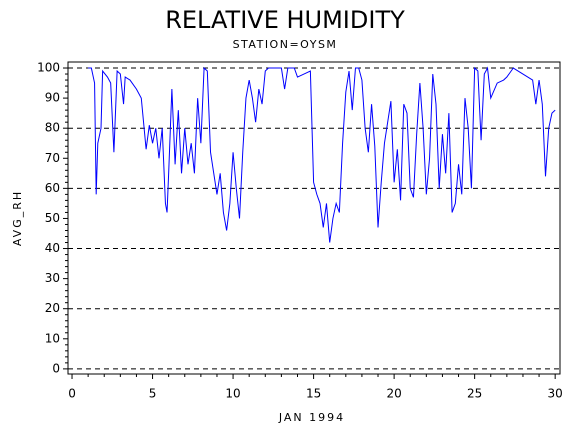 The width and height of the screenshot is (570, 430). I want to click on y-tick-label: 30, so click(52, 278).